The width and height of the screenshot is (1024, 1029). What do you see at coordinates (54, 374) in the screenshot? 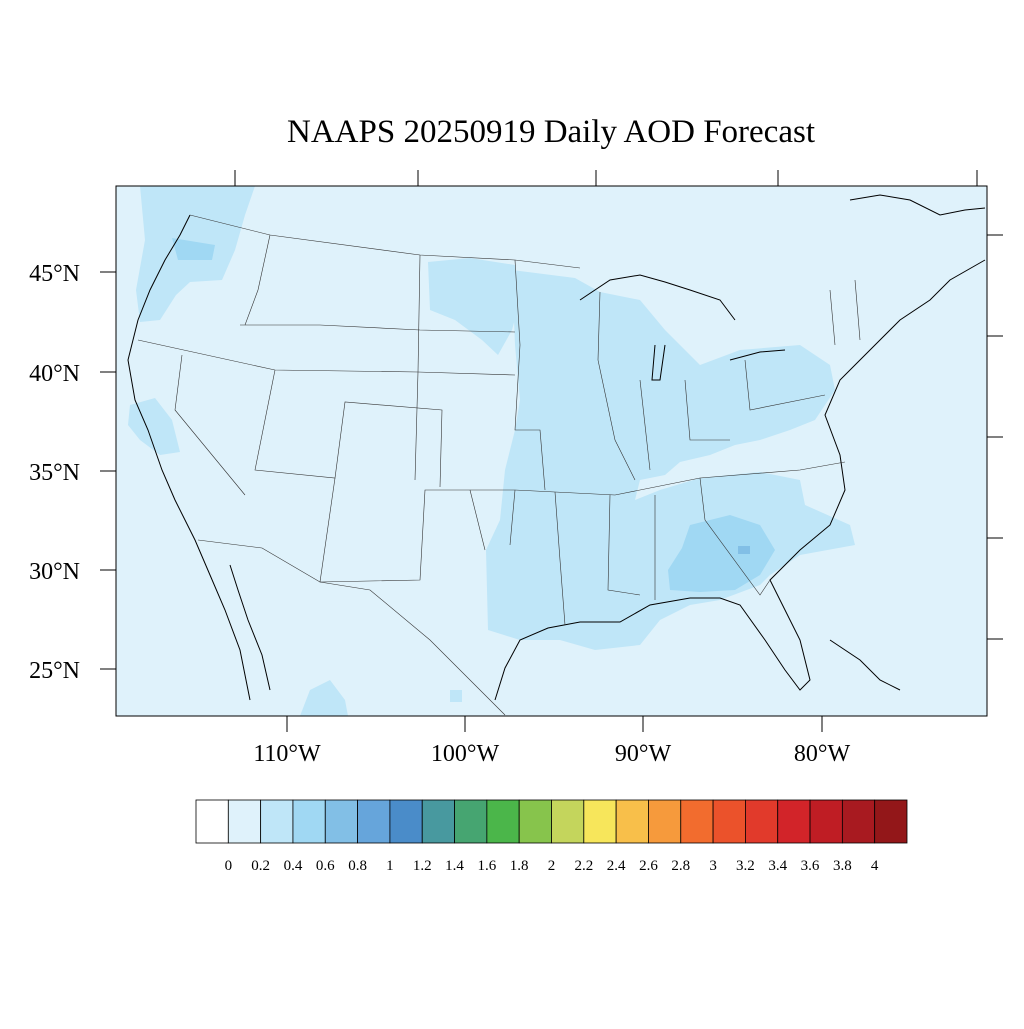
I see `lat-label: 40°N` at bounding box center [54, 374].